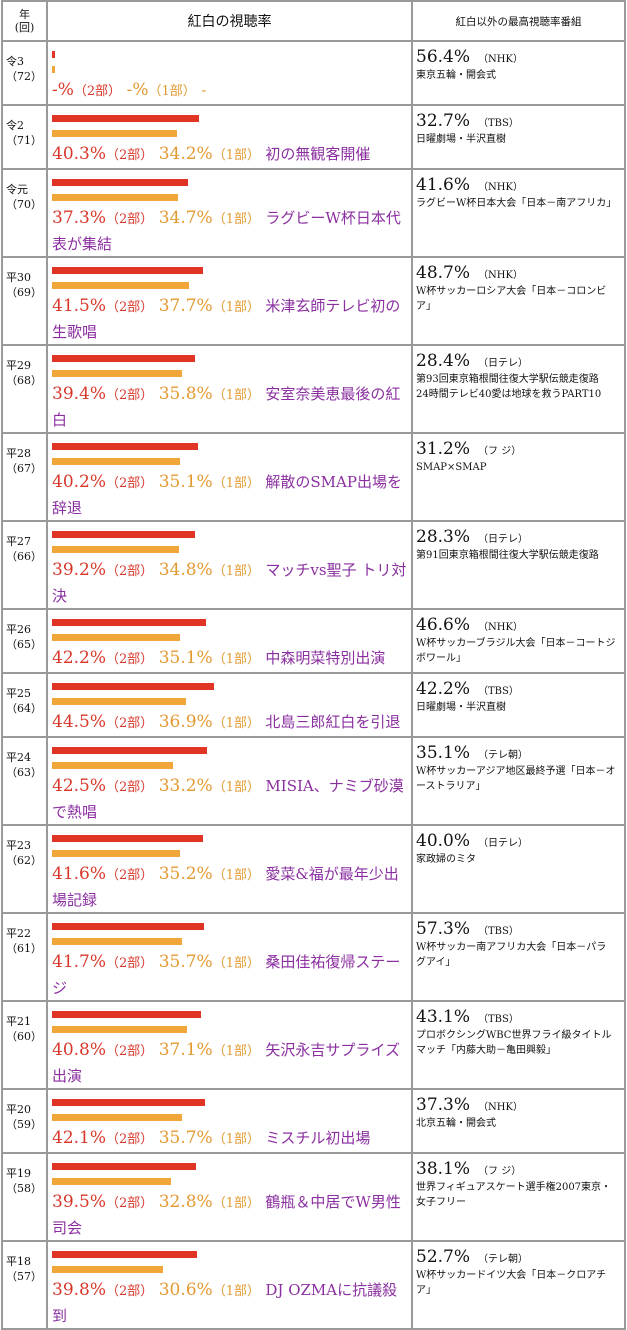 This screenshot has height=1330, width=627. What do you see at coordinates (518, 21) in the screenshot?
I see `header-other-program: 紅白以外の最高視聴率番組` at bounding box center [518, 21].